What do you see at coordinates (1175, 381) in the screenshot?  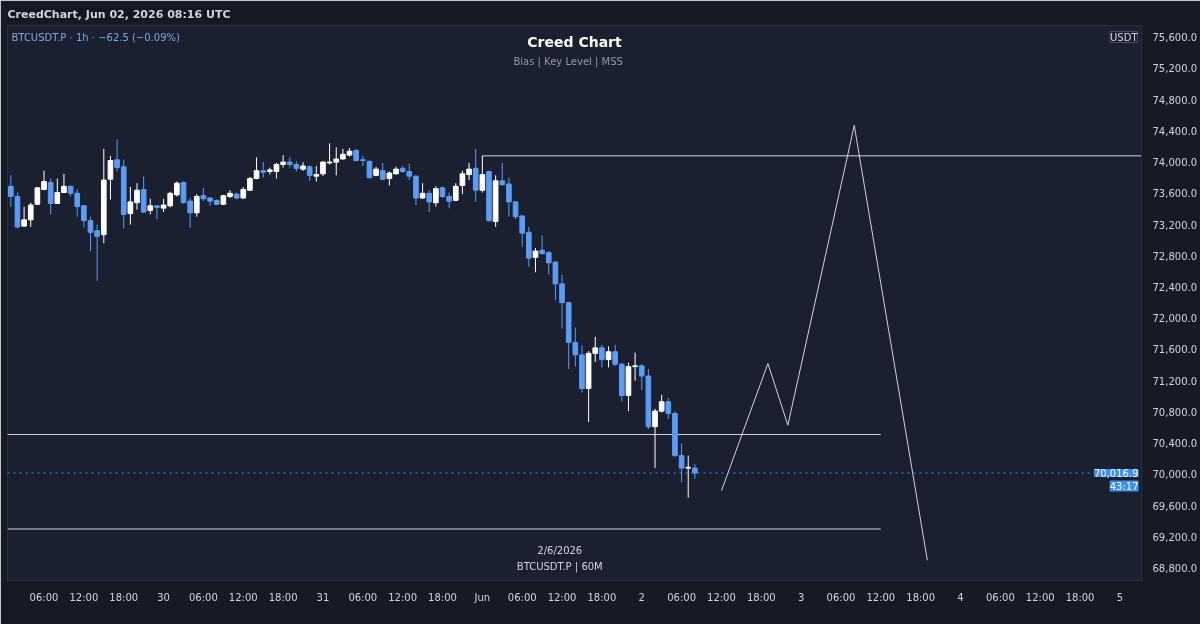 I see `y-tick-label: 71,200.0` at bounding box center [1175, 381].